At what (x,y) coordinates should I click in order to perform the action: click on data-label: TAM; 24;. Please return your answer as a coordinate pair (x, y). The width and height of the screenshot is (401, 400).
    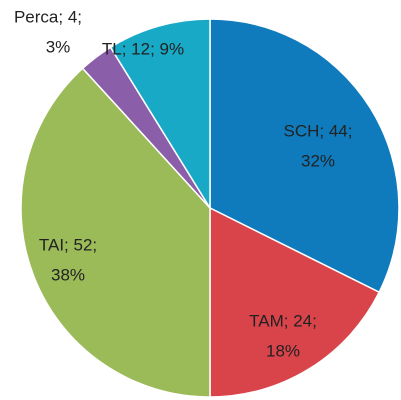
    Looking at the image, I should click on (283, 320).